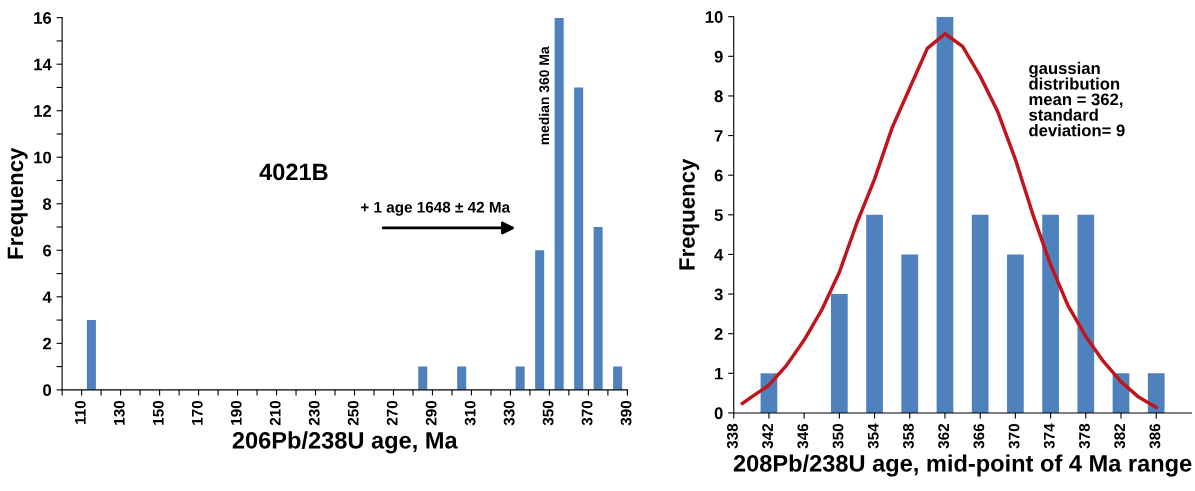 This screenshot has width=1195, height=491. Describe the element at coordinates (43, 64) in the screenshot. I see `y-tick-label: 14` at that location.